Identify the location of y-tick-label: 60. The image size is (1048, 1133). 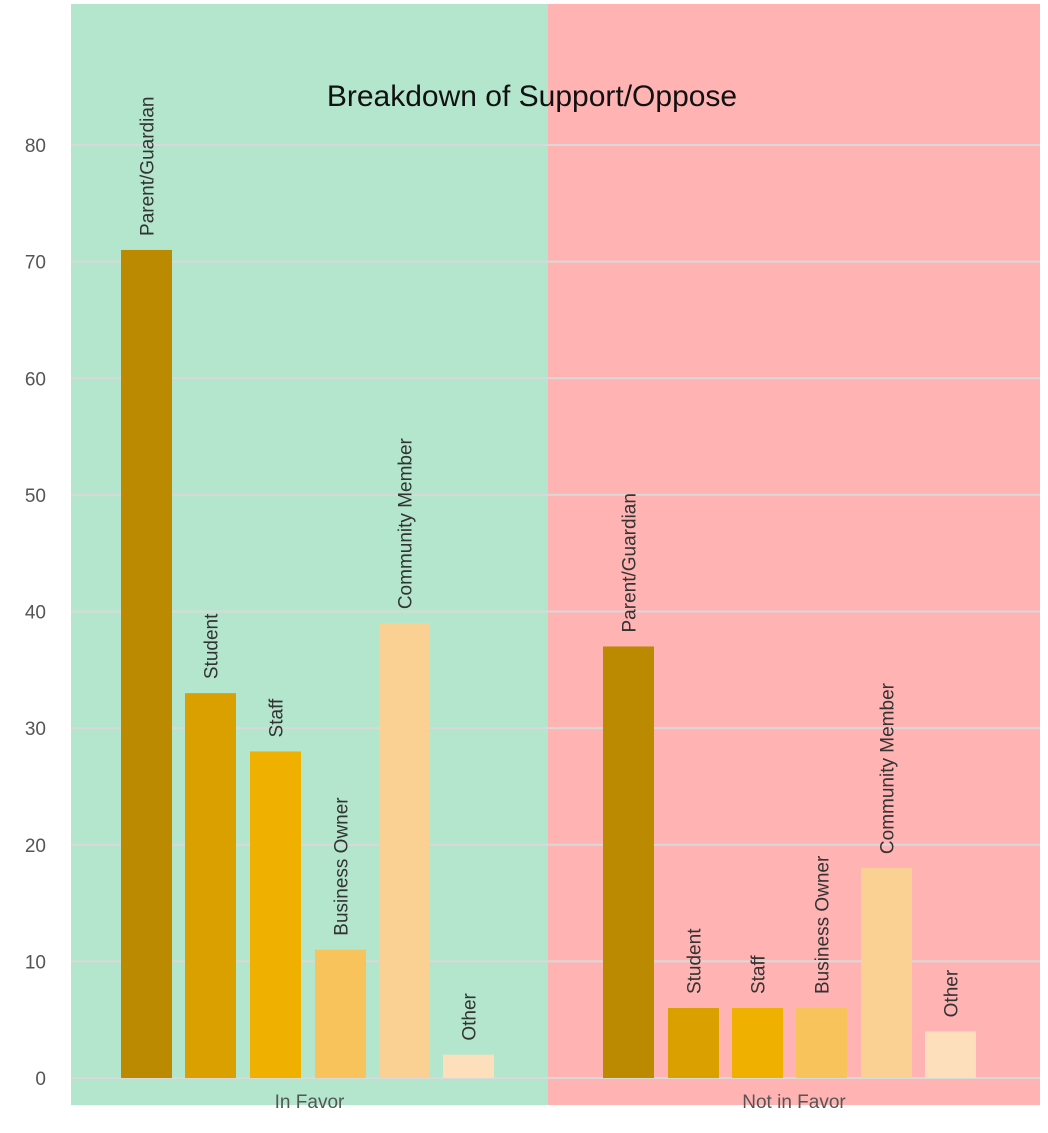
(35, 379).